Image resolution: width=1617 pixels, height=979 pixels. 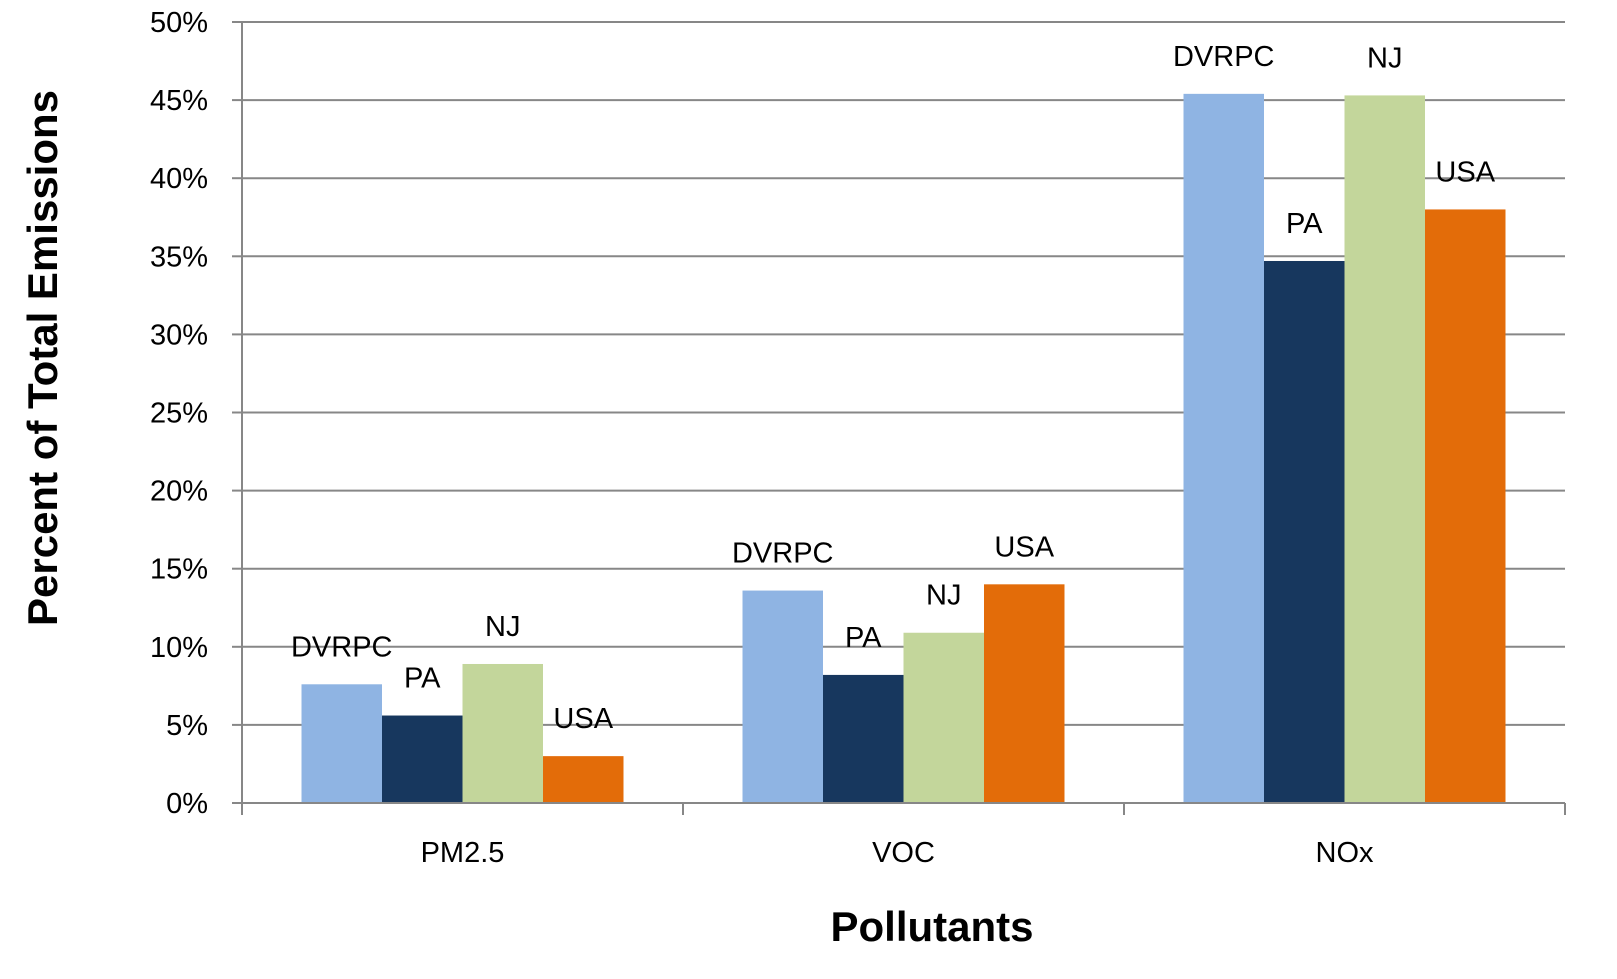 I want to click on y-tick-label: 50%, so click(x=179, y=23).